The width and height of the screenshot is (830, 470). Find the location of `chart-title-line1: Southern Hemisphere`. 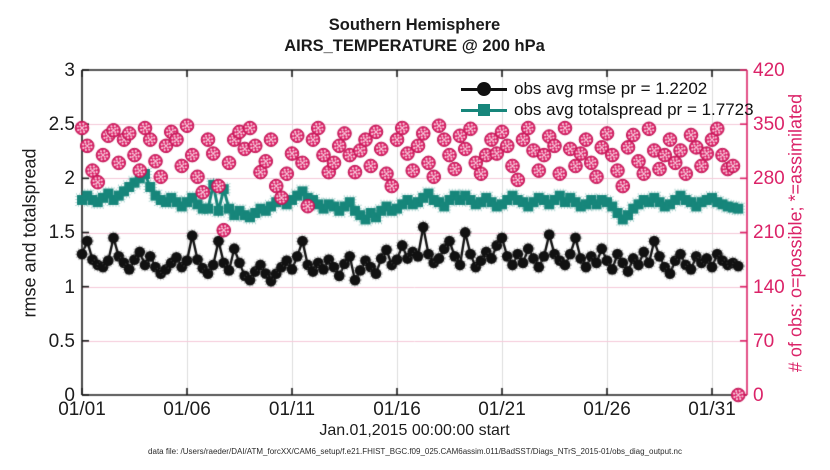

chart-title-line1: Southern Hemisphere is located at coordinates (414, 25).